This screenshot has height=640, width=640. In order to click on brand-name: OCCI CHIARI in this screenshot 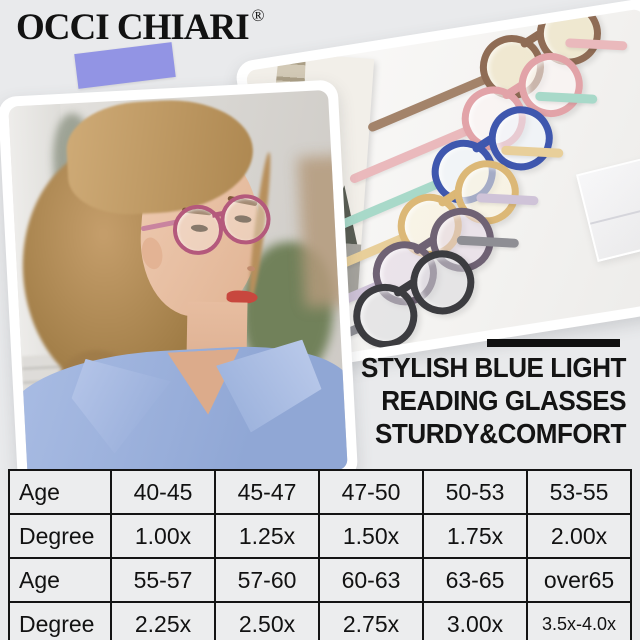, I will do `click(133, 27)`.